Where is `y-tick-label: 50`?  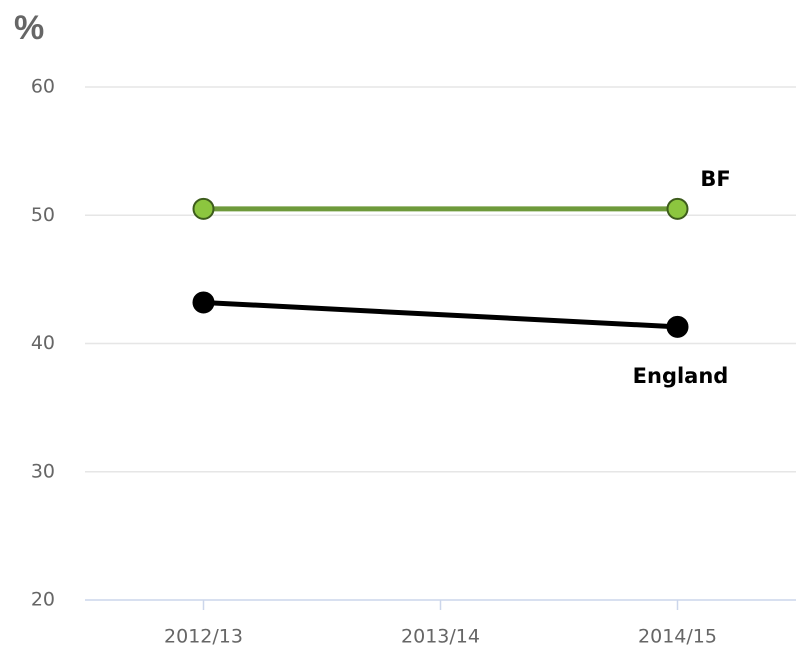 y-tick-label: 50 is located at coordinates (43, 215).